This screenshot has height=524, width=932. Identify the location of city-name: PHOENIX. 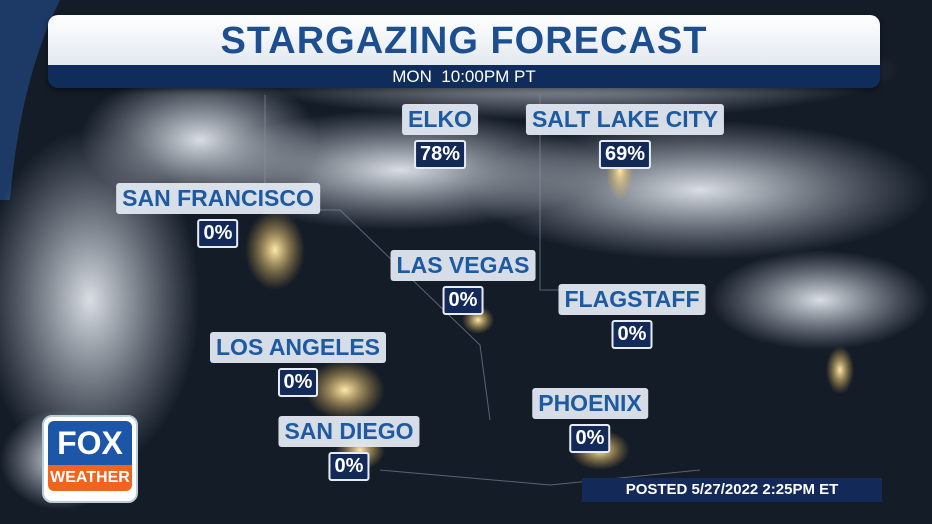
(590, 403).